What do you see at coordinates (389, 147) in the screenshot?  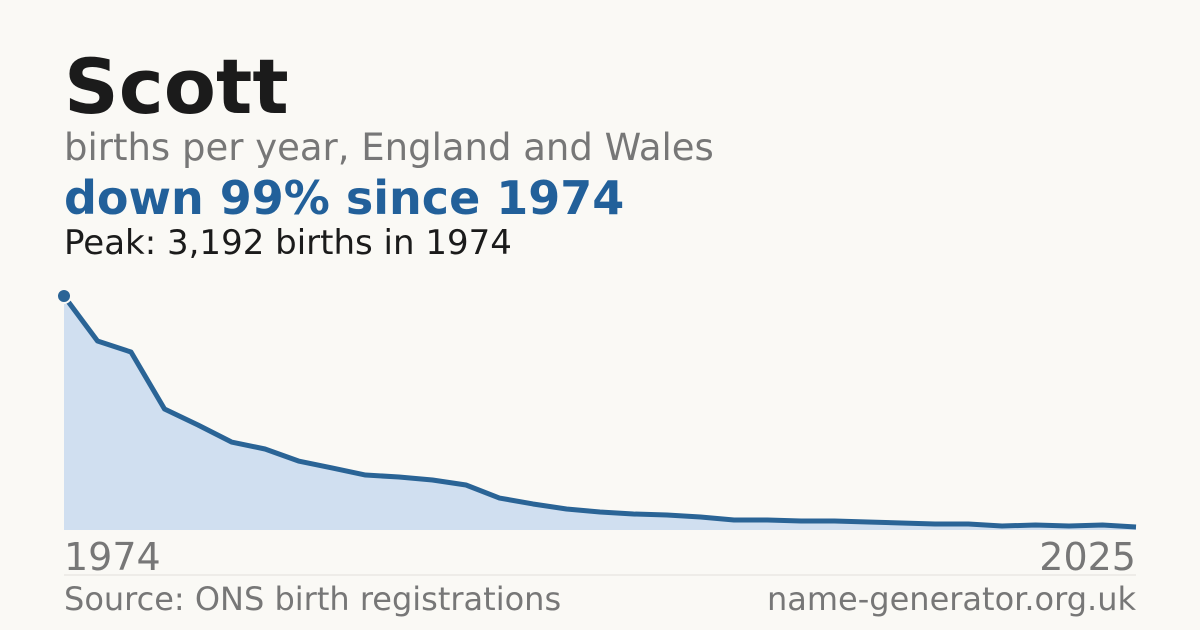 I see `subtitle: births per year, England and Wales` at bounding box center [389, 147].